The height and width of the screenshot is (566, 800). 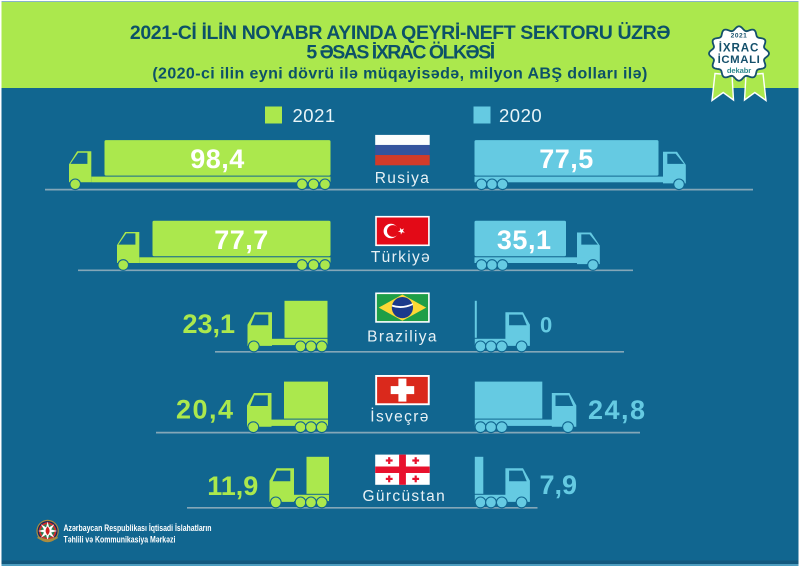 I want to click on svg-text: Braziliya, so click(x=402, y=336).